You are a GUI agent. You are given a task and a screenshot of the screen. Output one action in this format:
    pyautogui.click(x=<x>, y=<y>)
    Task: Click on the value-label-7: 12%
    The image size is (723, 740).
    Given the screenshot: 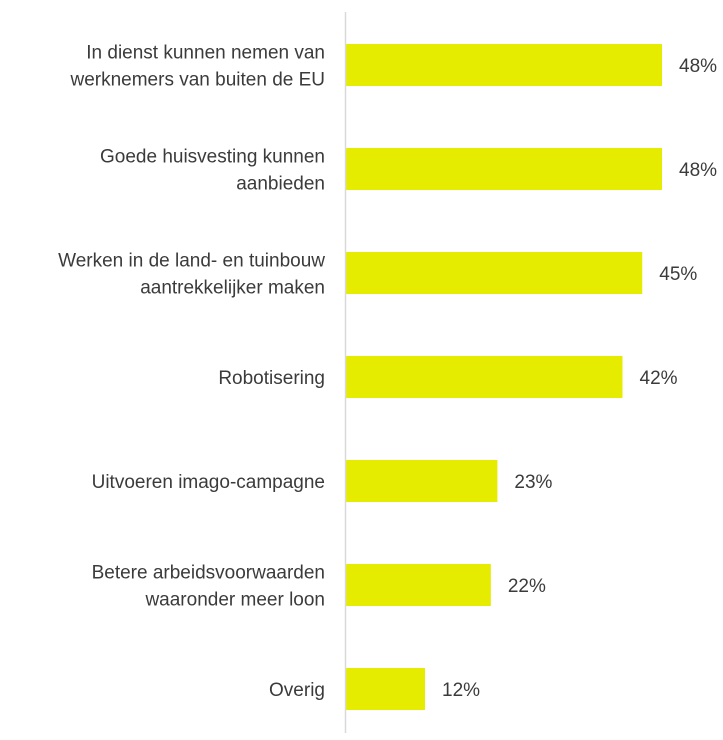 What is the action you would take?
    pyautogui.click(x=461, y=690)
    